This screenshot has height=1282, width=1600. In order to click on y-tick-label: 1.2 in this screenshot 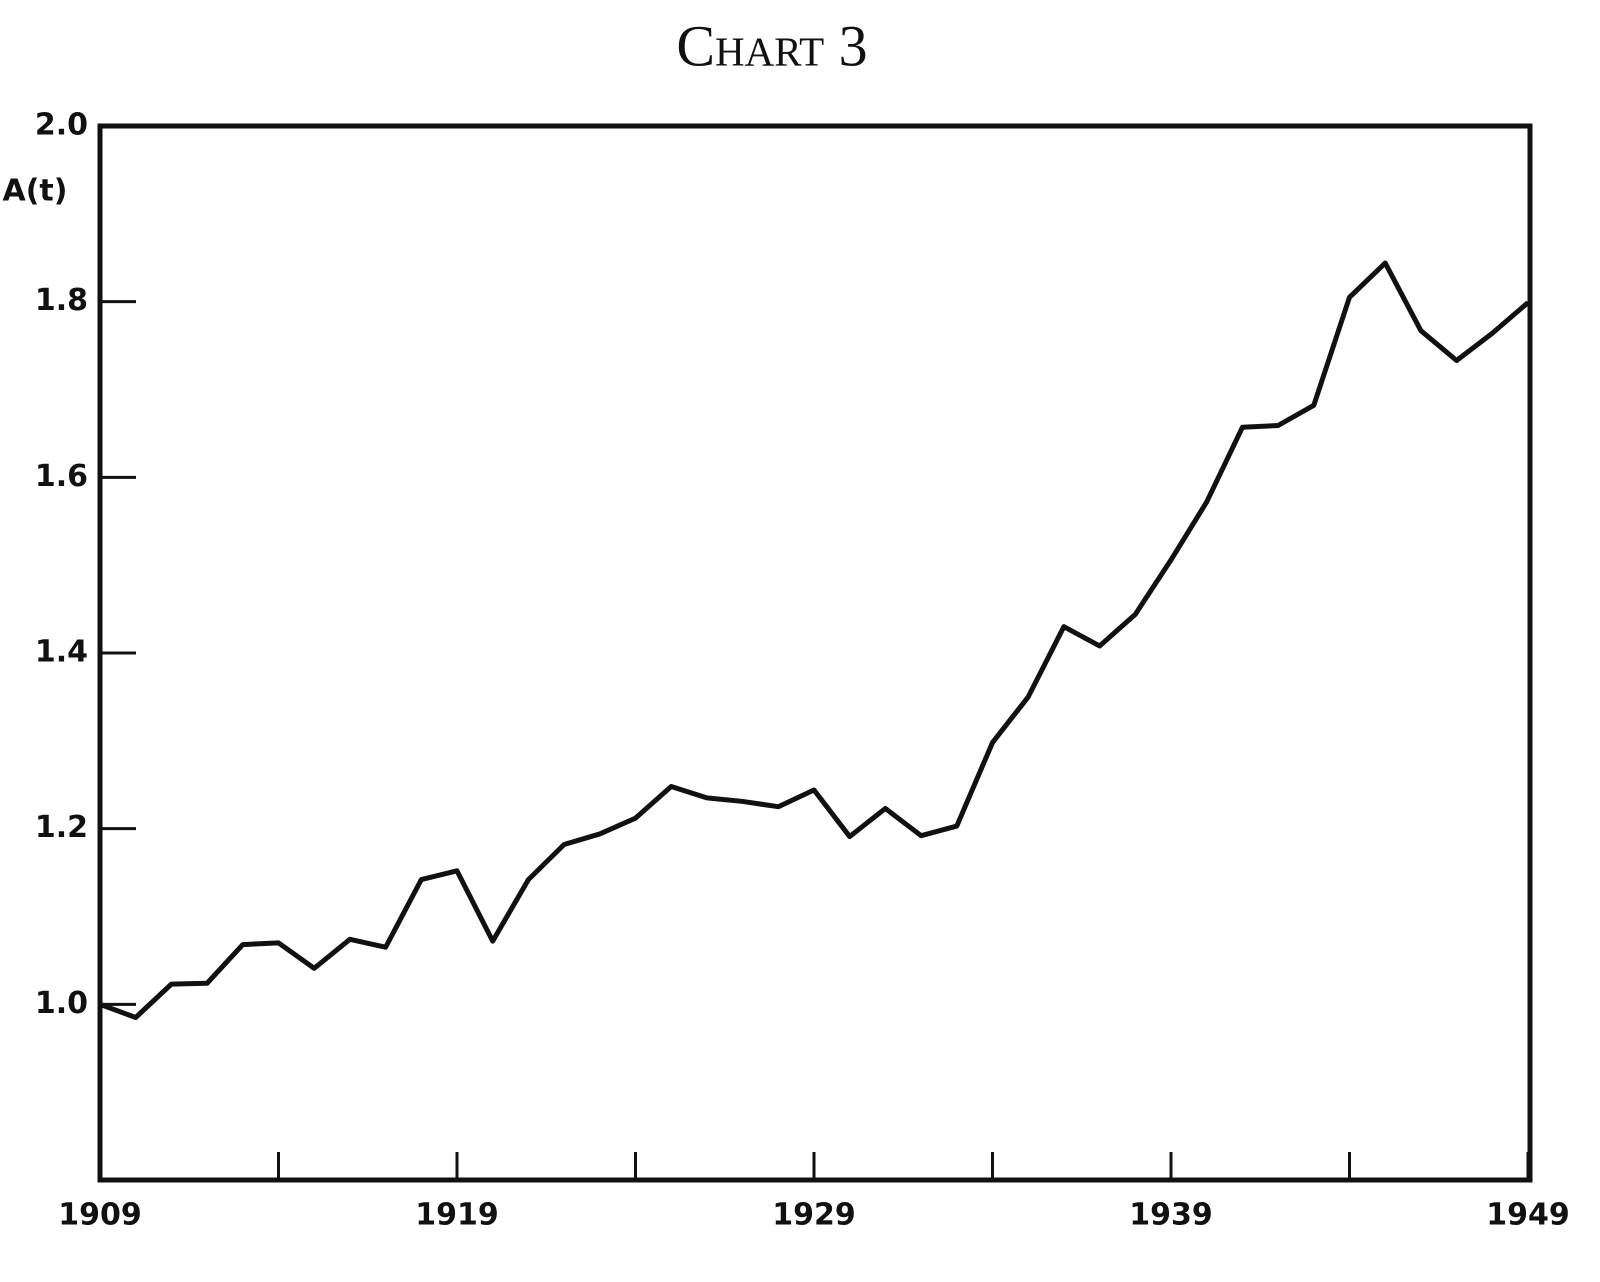, I will do `click(61, 827)`.